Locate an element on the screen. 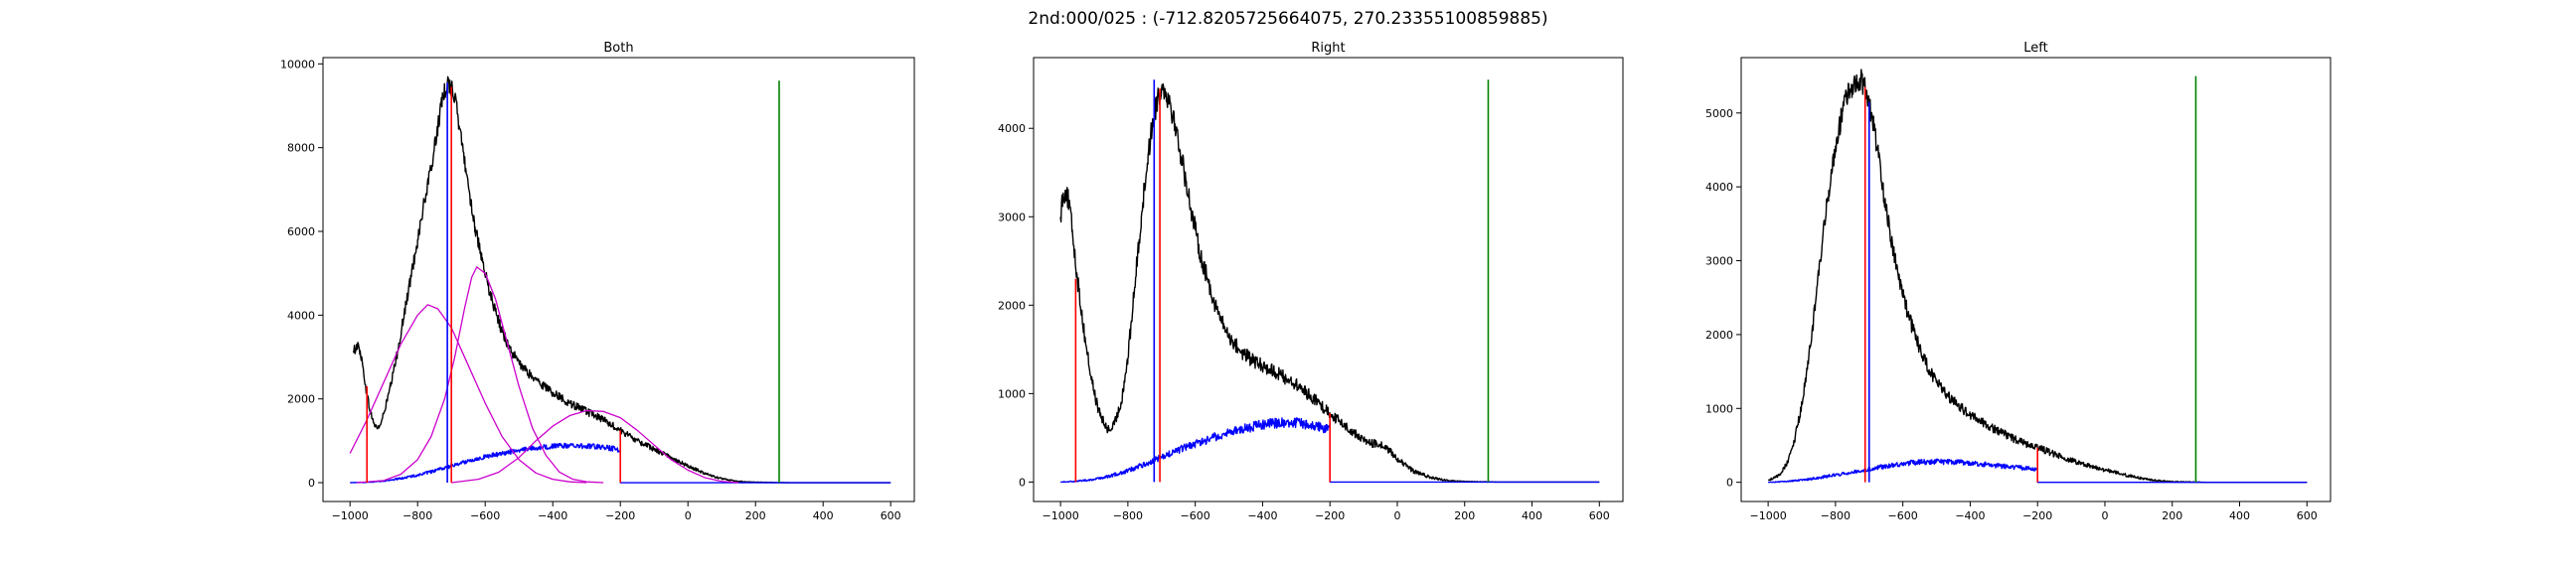 The width and height of the screenshot is (2576, 572). both-xtick-label: −200 is located at coordinates (620, 516).